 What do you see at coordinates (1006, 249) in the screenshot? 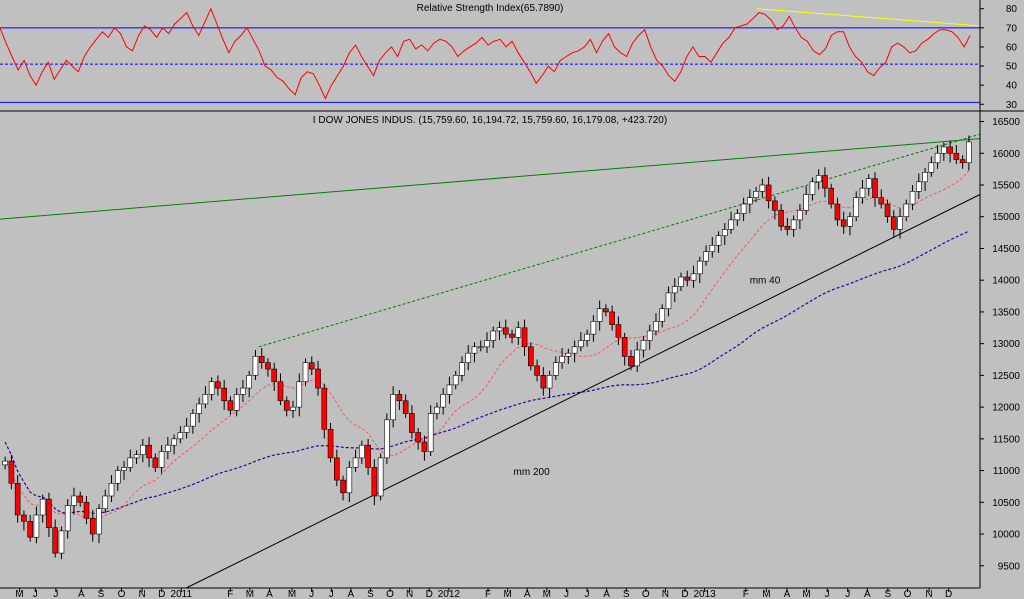
I see `price-y-tick-label: 14500` at bounding box center [1006, 249].